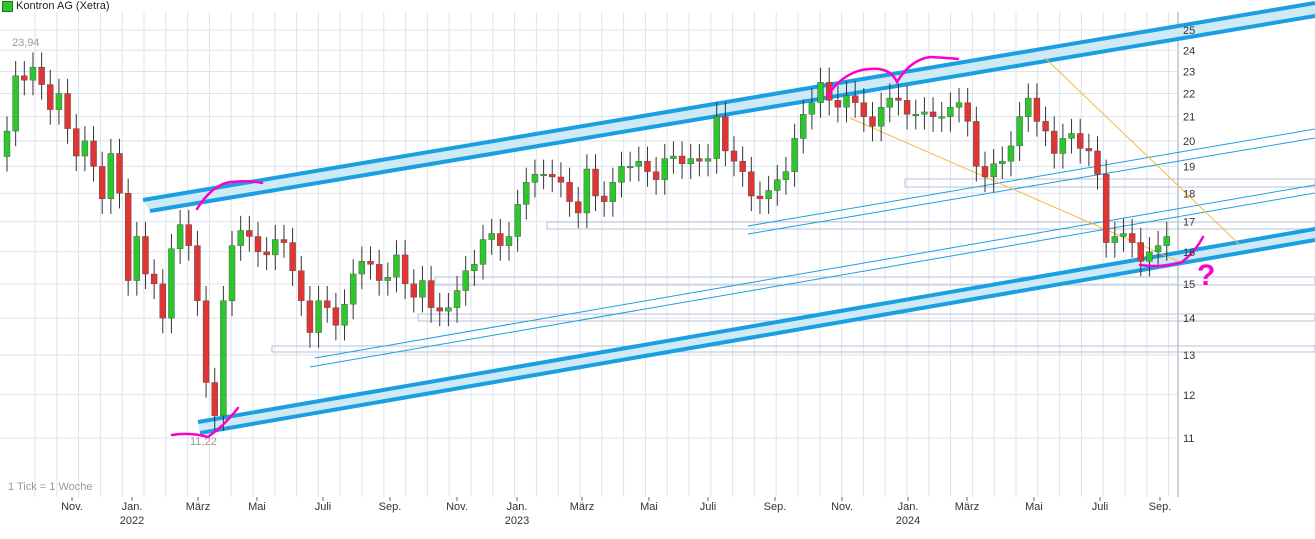 The height and width of the screenshot is (539, 1315). I want to click on y-tick-label: 20, so click(1189, 142).